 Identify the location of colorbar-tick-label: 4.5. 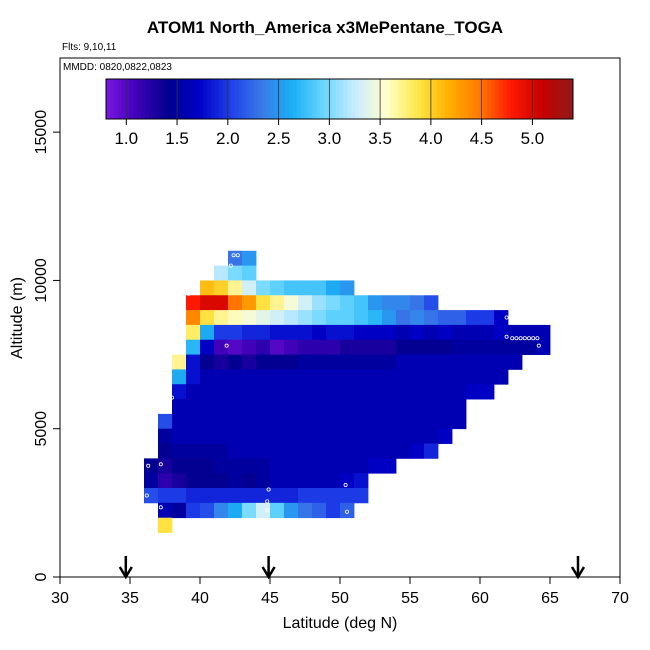
(482, 138).